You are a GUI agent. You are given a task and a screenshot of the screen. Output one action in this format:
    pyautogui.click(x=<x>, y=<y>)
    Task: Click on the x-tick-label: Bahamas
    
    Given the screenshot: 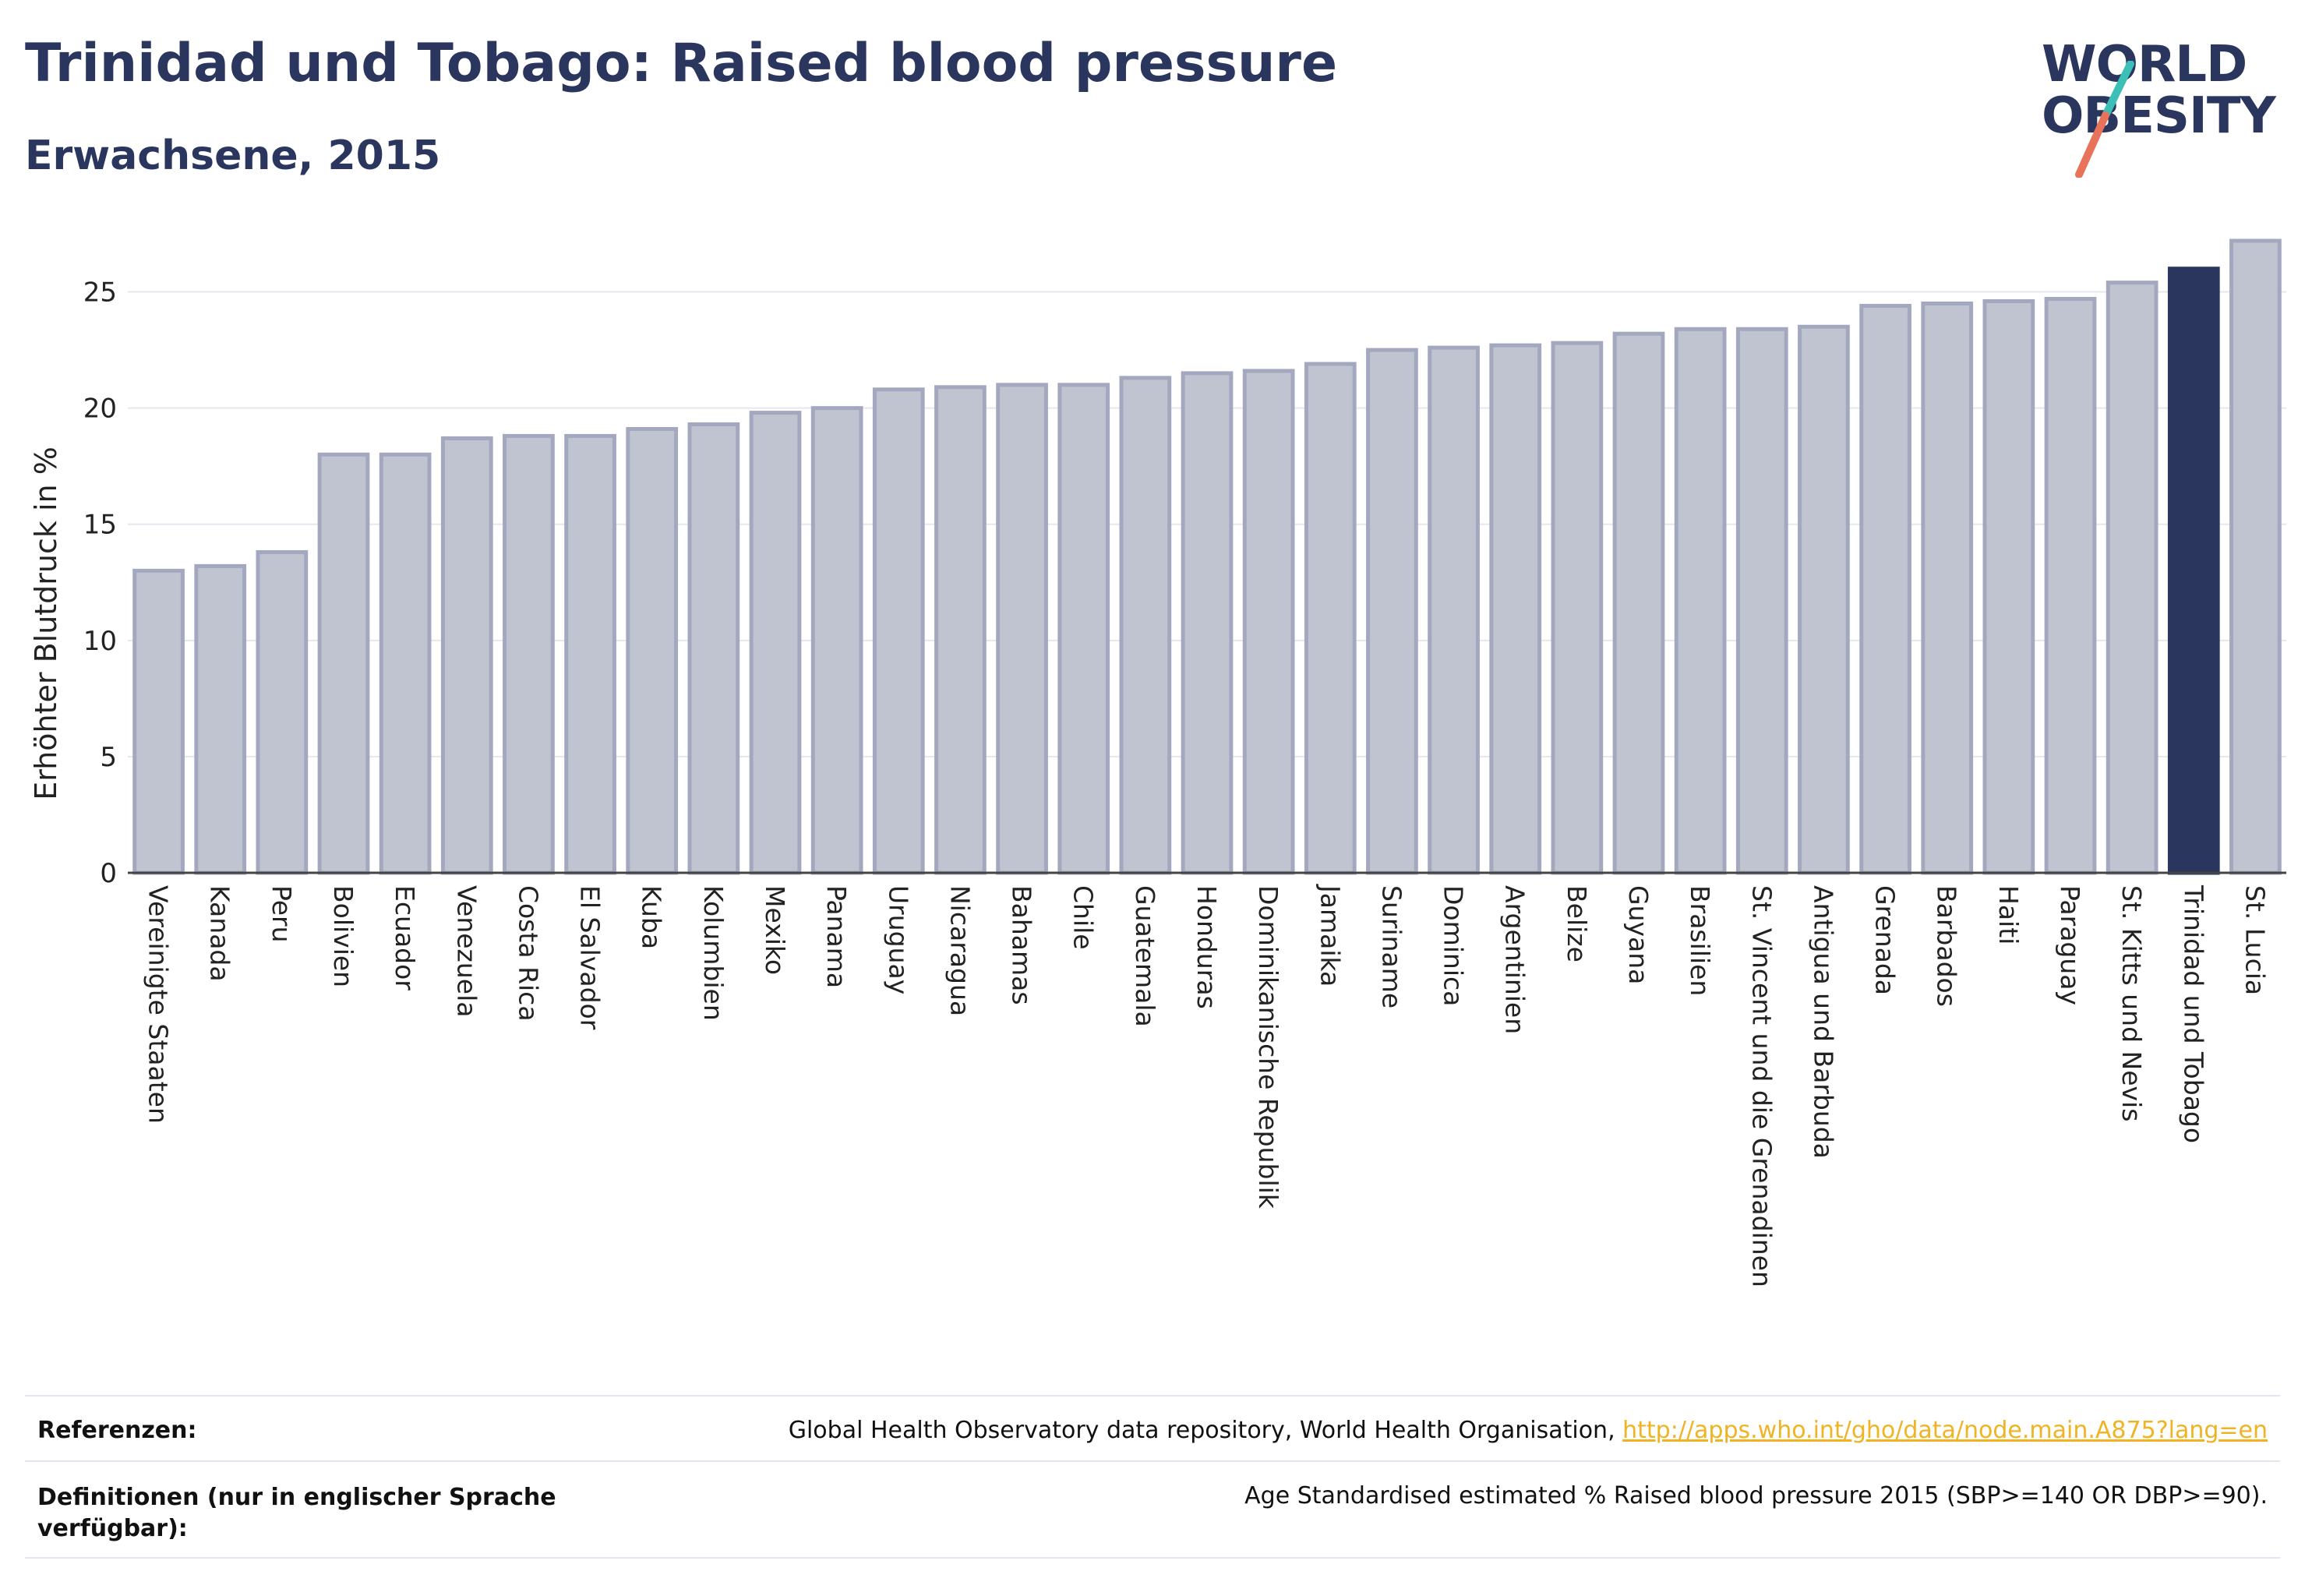 What is the action you would take?
    pyautogui.click(x=1022, y=945)
    